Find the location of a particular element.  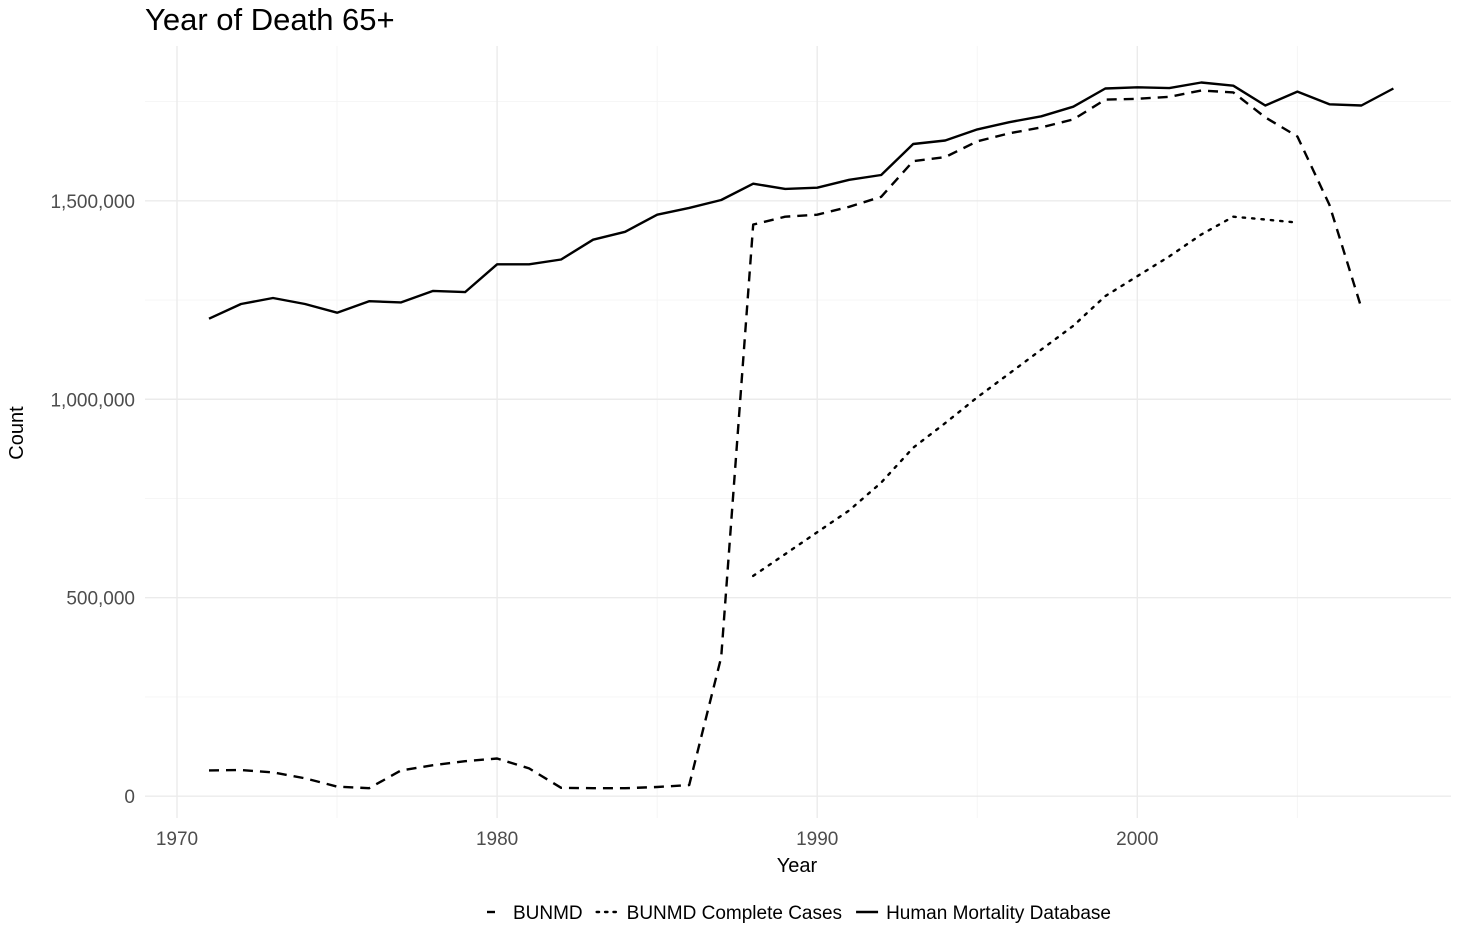

legend-label: BUNMD is located at coordinates (548, 913).